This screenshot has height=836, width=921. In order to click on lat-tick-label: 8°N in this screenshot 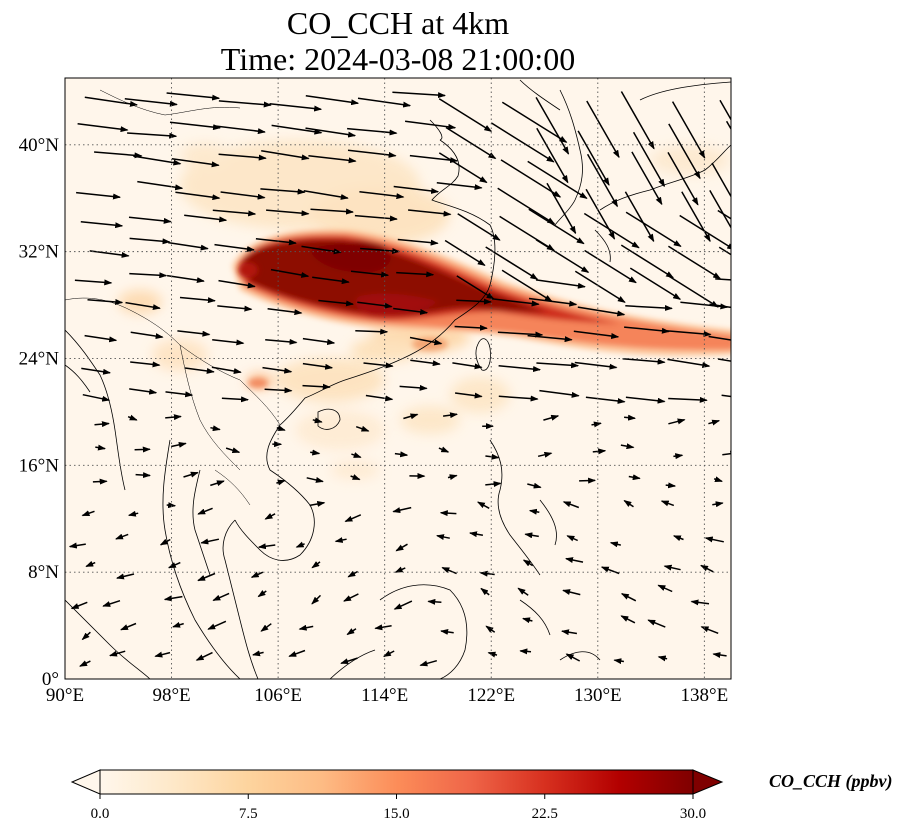, I will do `click(43, 572)`.